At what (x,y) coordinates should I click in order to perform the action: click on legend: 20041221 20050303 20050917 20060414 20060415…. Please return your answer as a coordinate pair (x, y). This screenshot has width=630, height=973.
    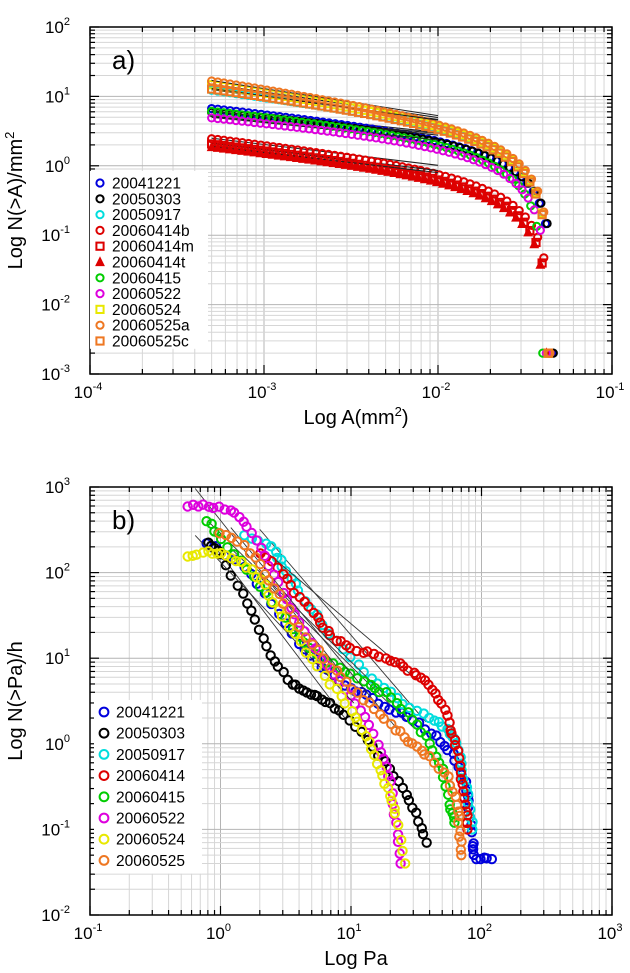
    Looking at the image, I should click on (148, 787).